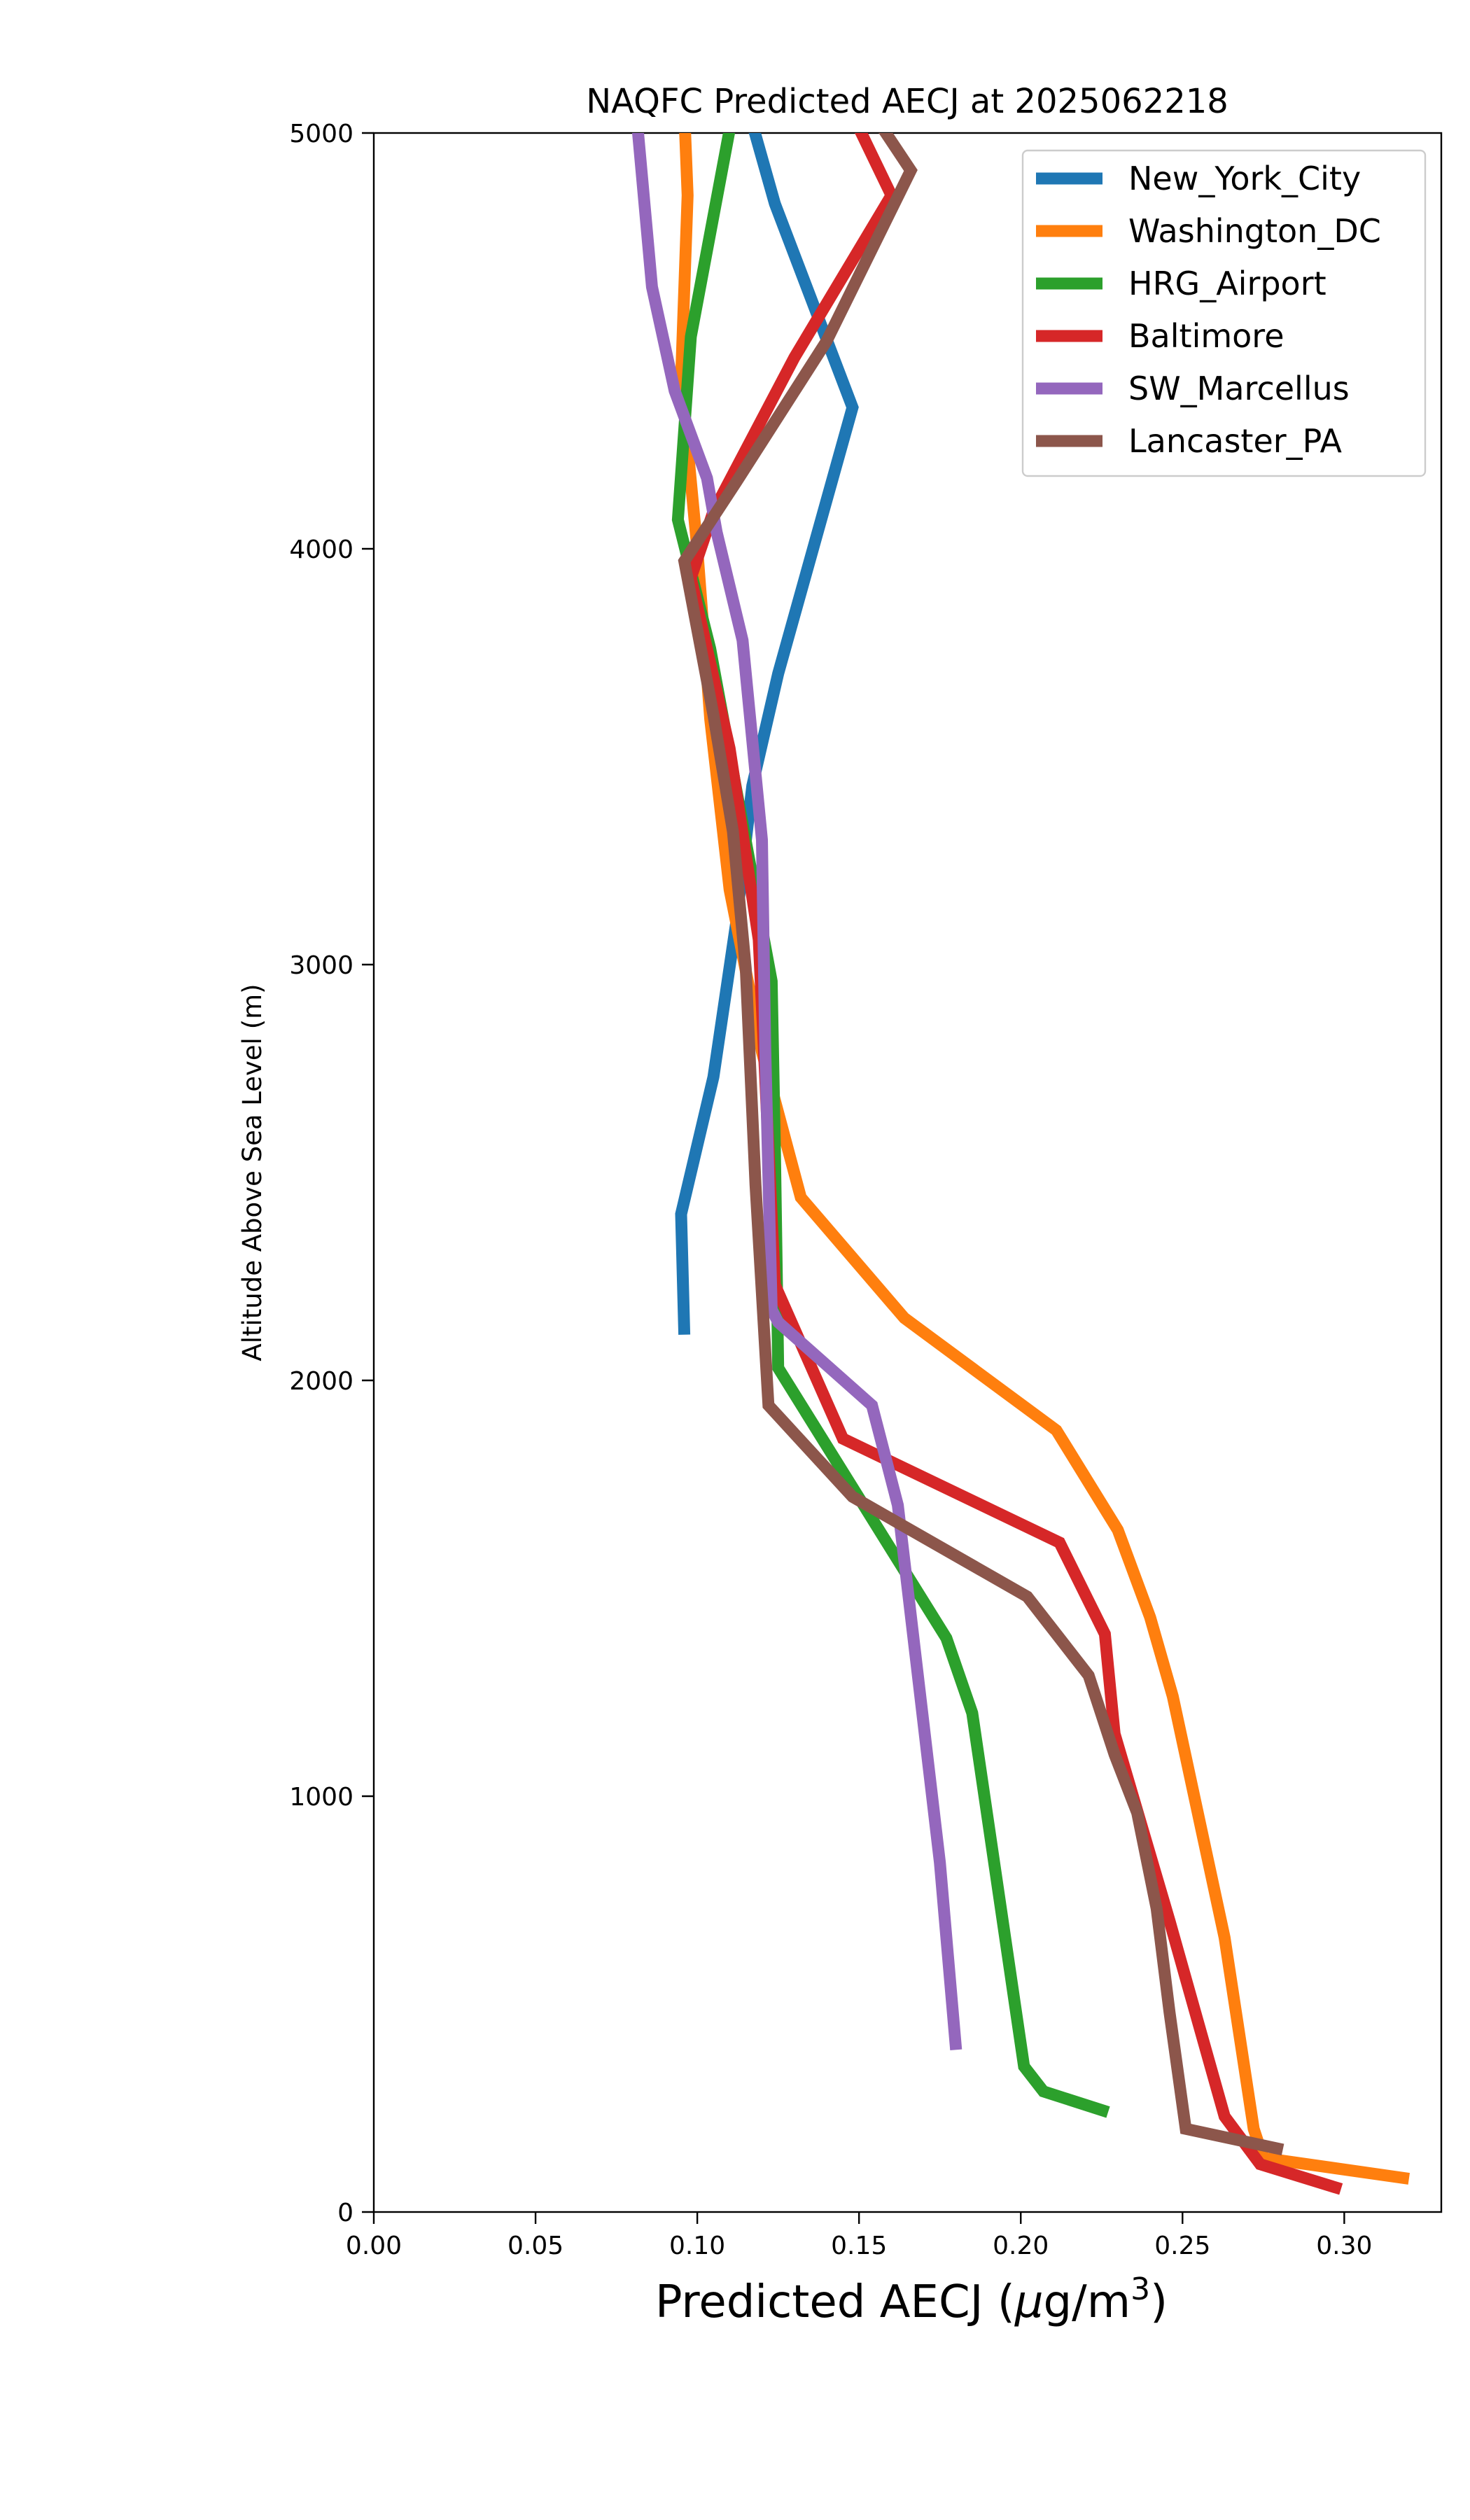  Describe the element at coordinates (1244, 178) in the screenshot. I see `legend-label-new-york-city: New_York_City` at that location.